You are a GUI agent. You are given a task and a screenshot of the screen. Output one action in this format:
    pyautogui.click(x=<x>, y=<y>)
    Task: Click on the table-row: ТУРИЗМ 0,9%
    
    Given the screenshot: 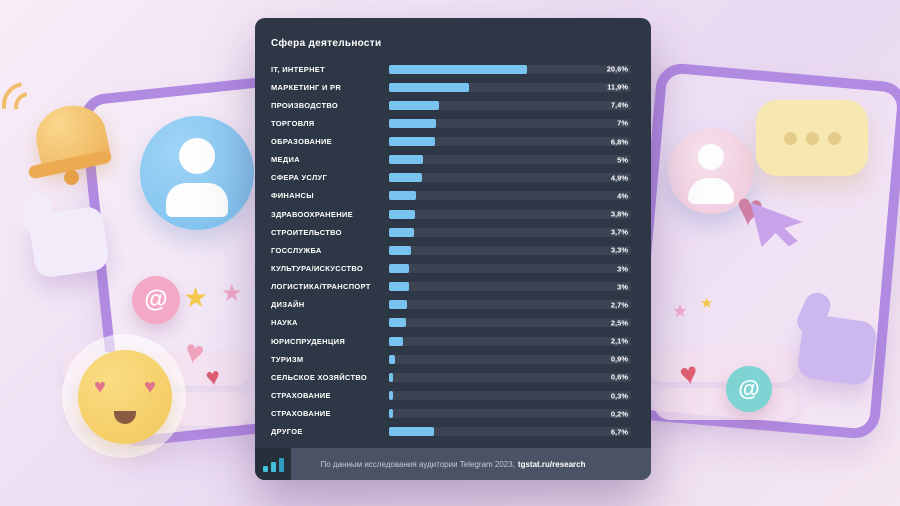 What is the action you would take?
    pyautogui.click(x=451, y=359)
    